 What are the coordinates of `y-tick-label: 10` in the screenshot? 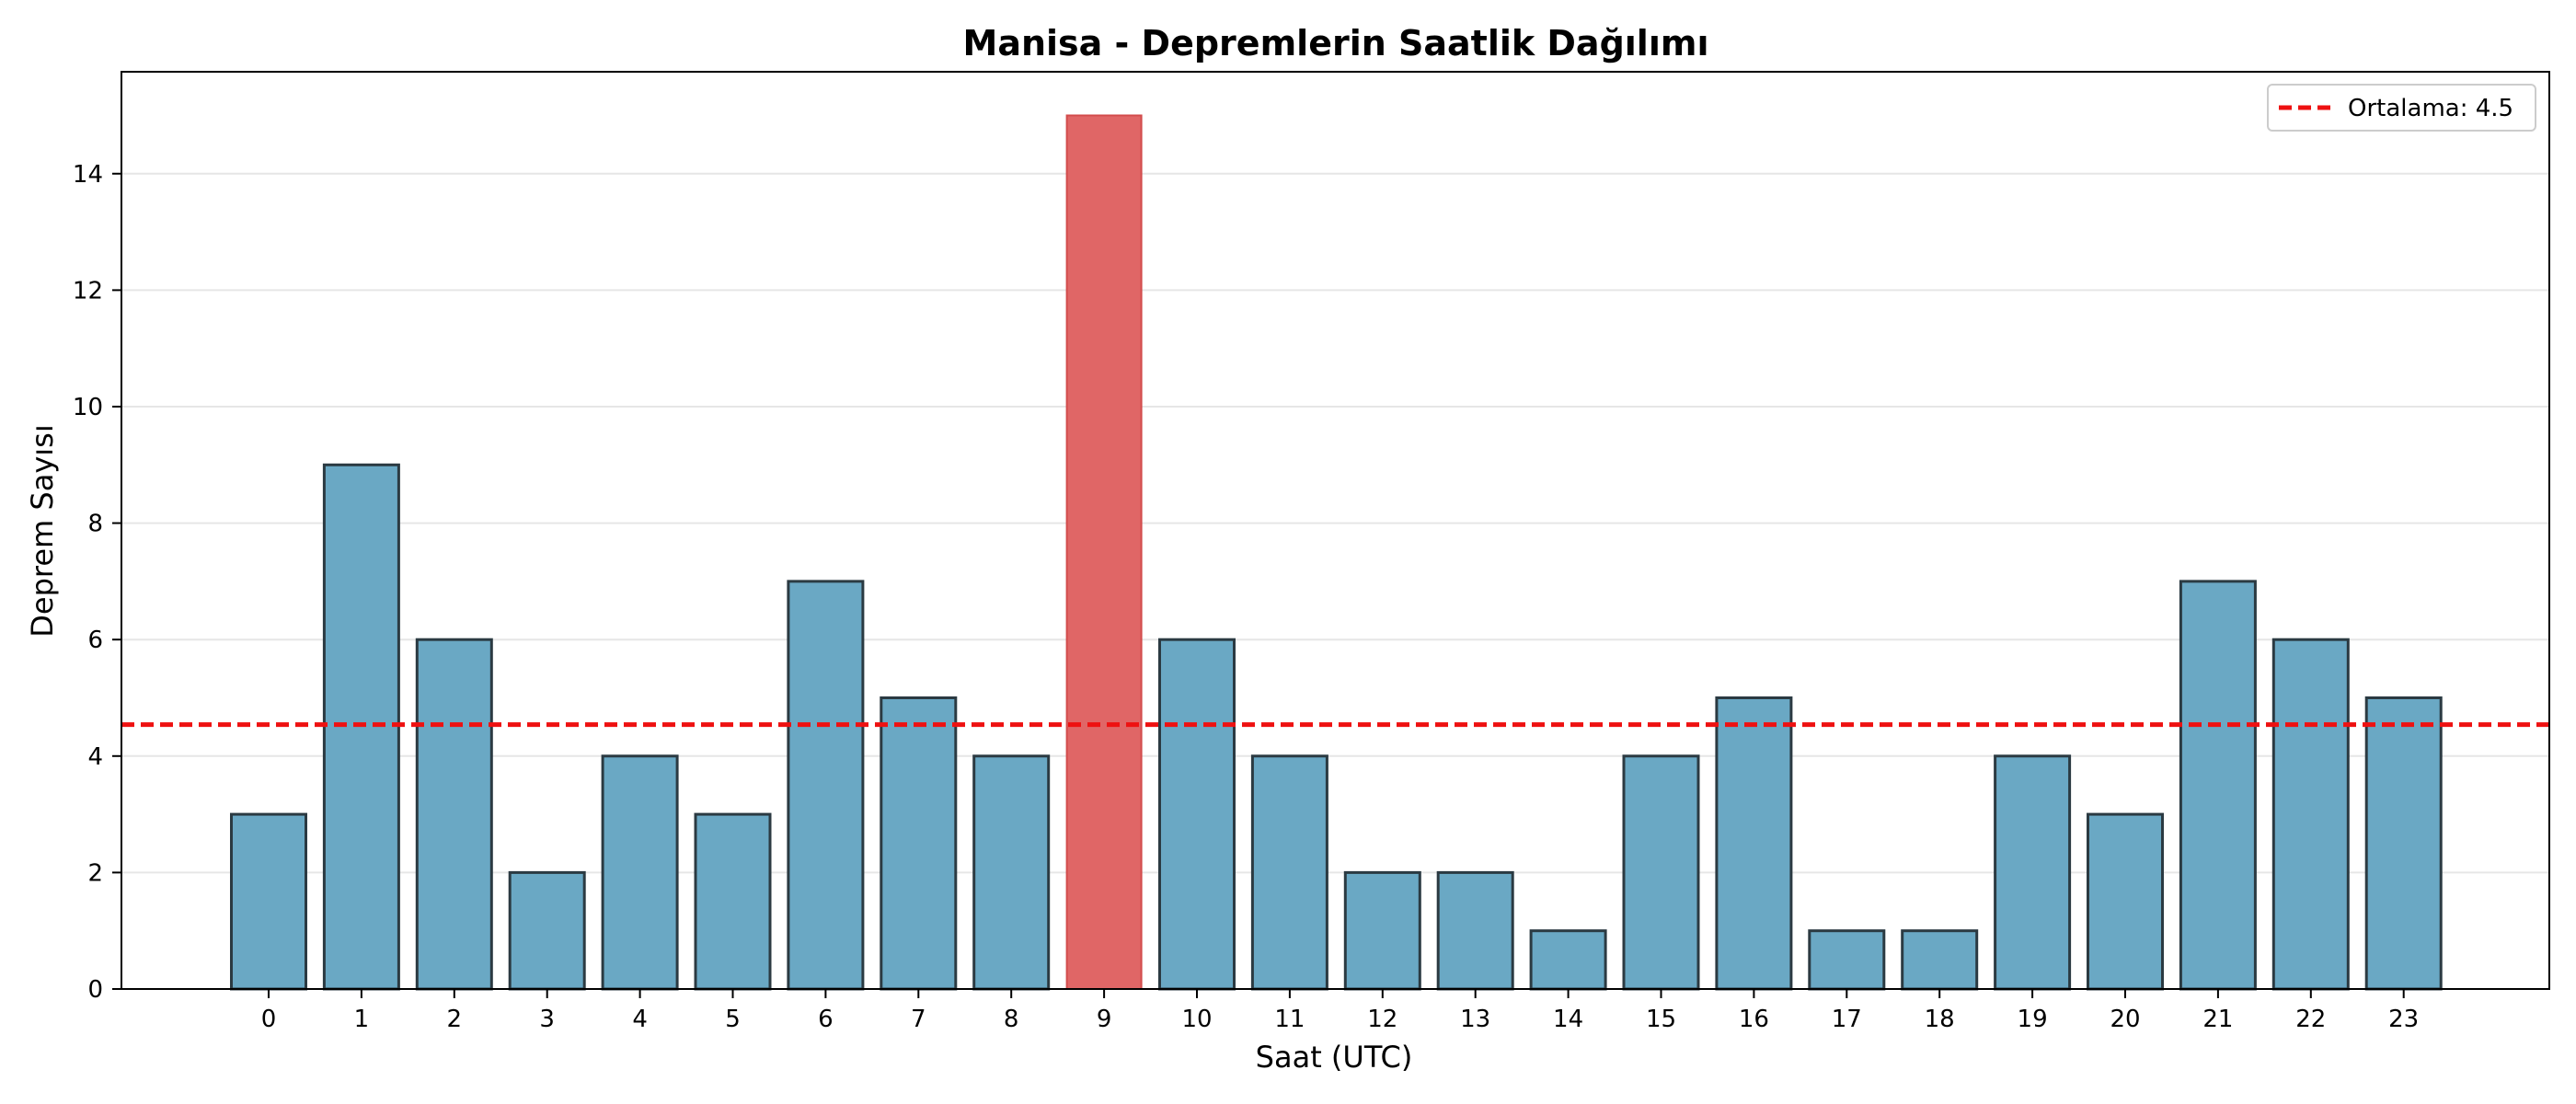 It's located at (88, 407).